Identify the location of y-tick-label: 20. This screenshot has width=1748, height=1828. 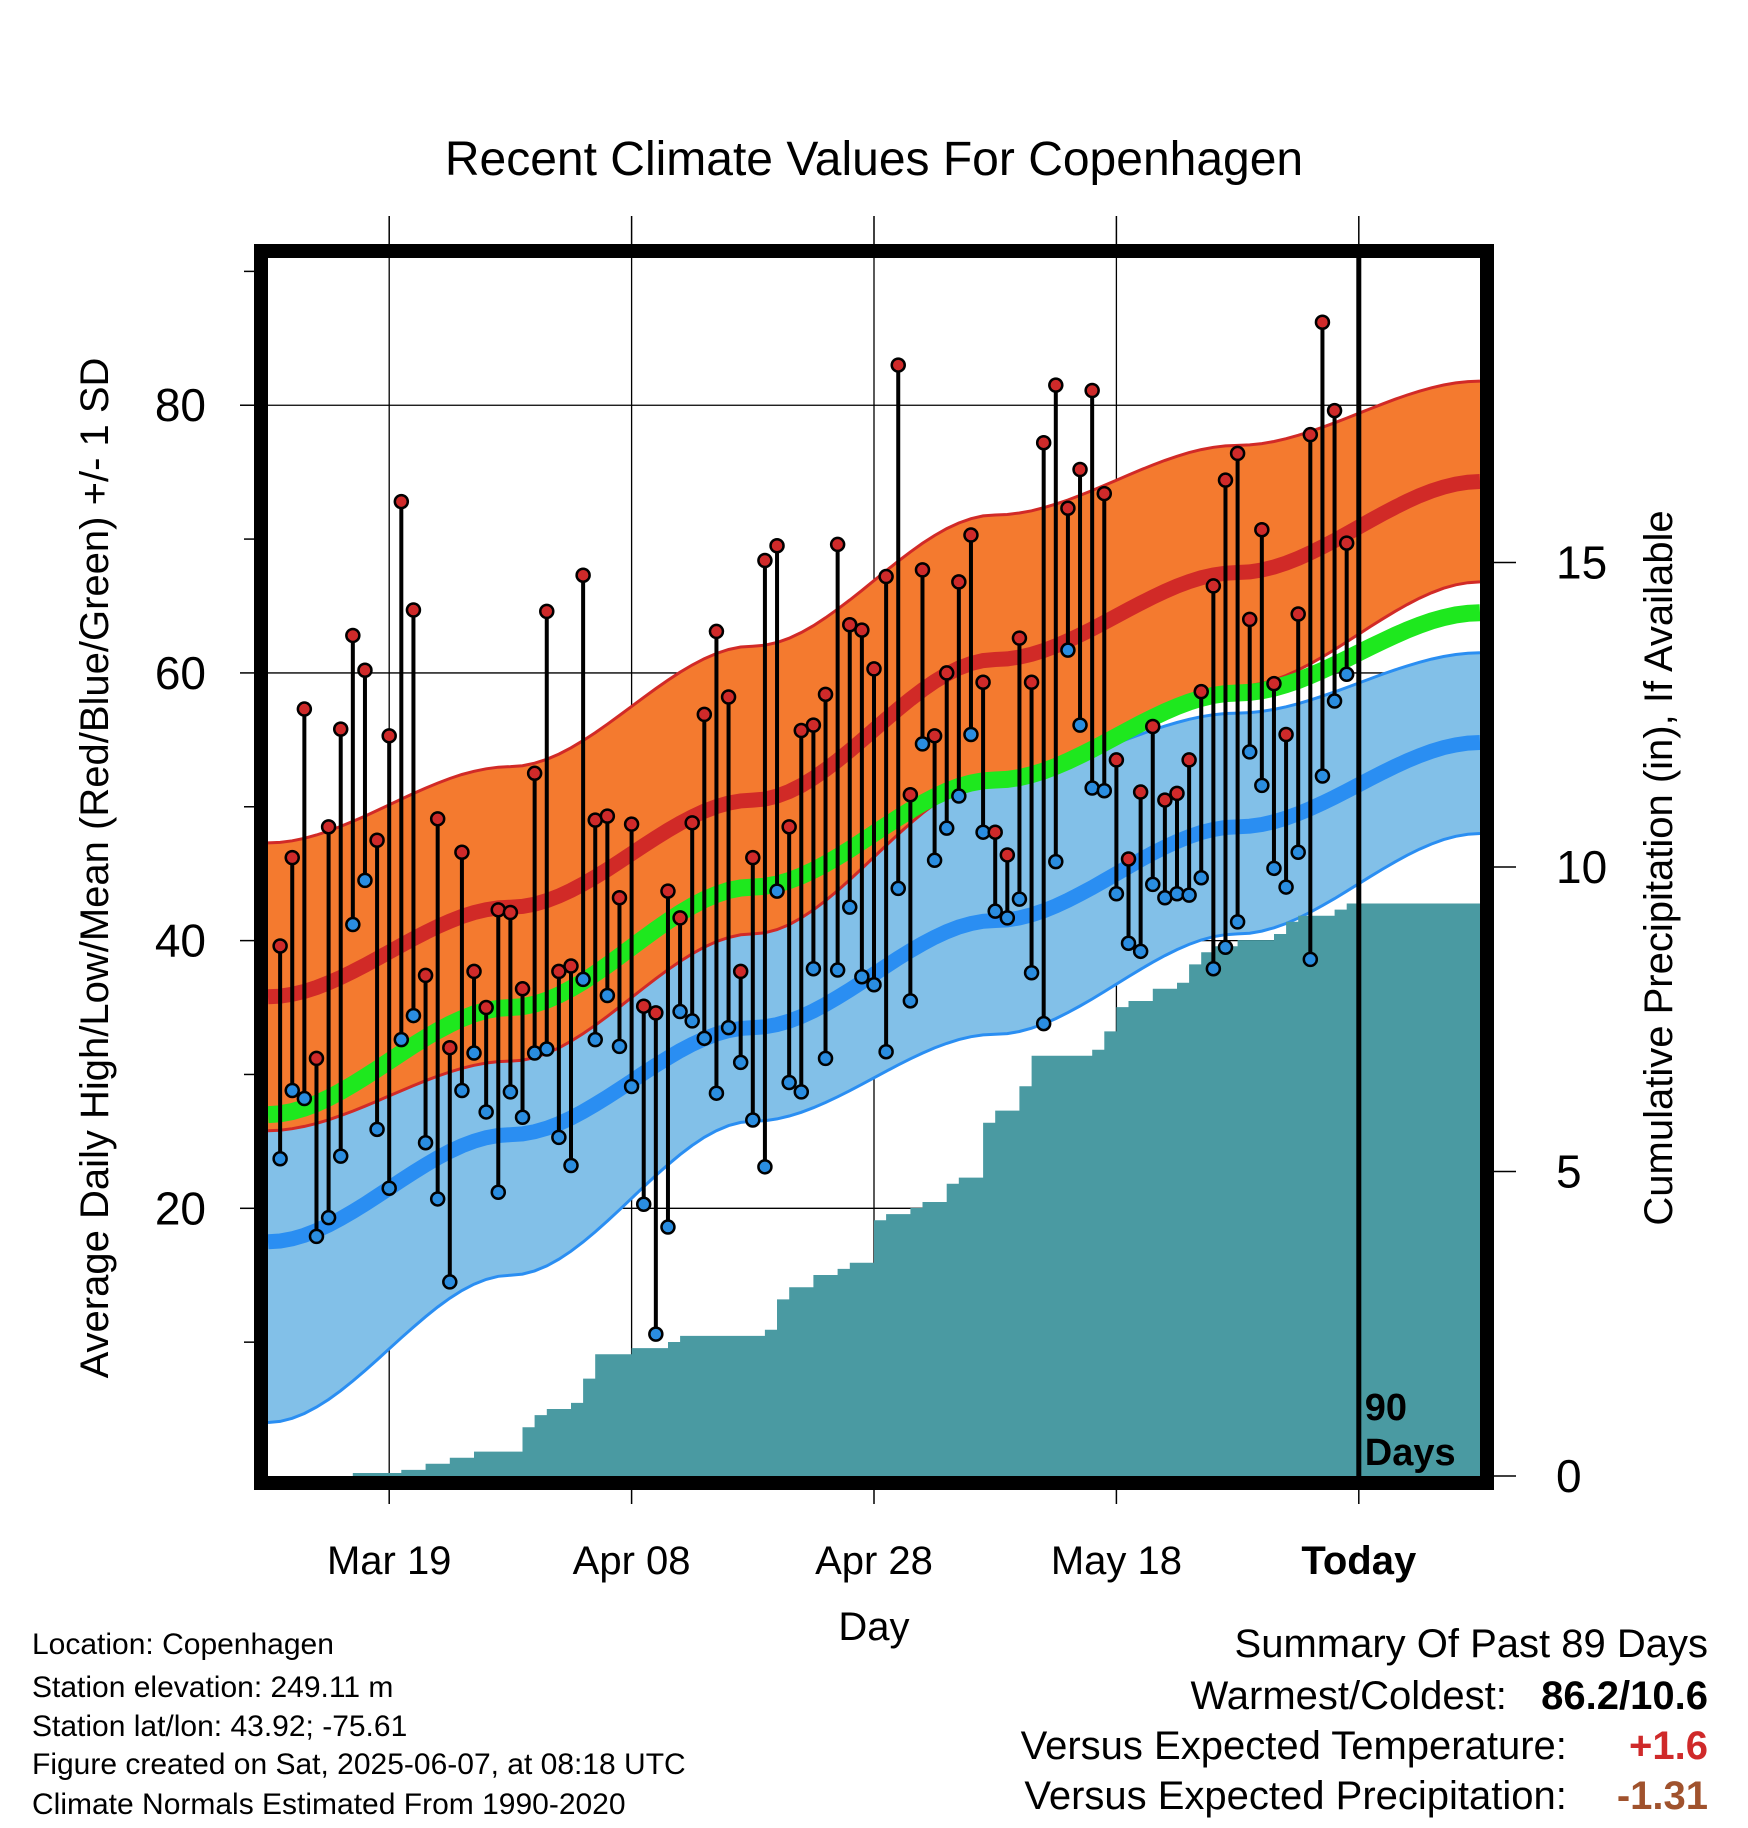
(180, 1208).